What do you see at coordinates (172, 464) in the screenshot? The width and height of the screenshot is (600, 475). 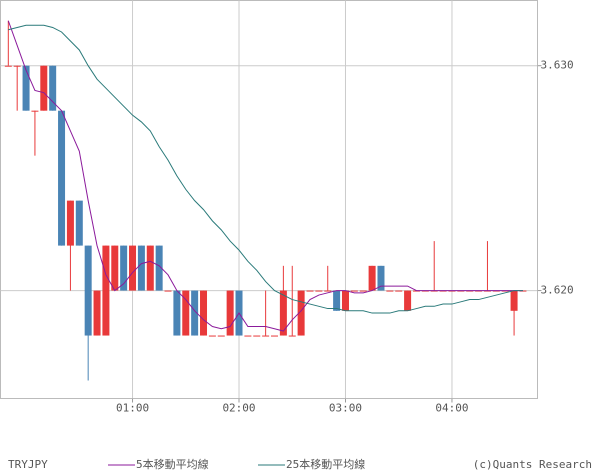 I see `legend-label: 5本移動平均線` at bounding box center [172, 464].